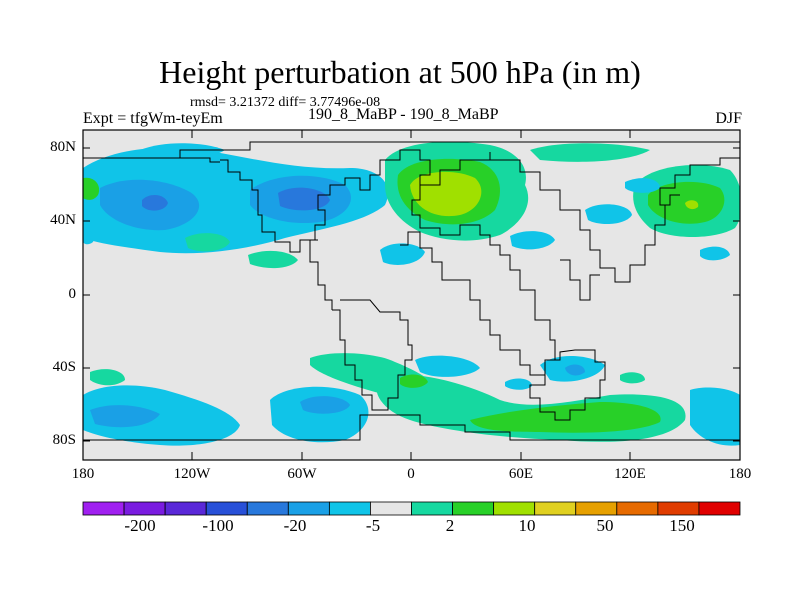 The width and height of the screenshot is (800, 600). I want to click on coast-central-america, so click(321, 274).